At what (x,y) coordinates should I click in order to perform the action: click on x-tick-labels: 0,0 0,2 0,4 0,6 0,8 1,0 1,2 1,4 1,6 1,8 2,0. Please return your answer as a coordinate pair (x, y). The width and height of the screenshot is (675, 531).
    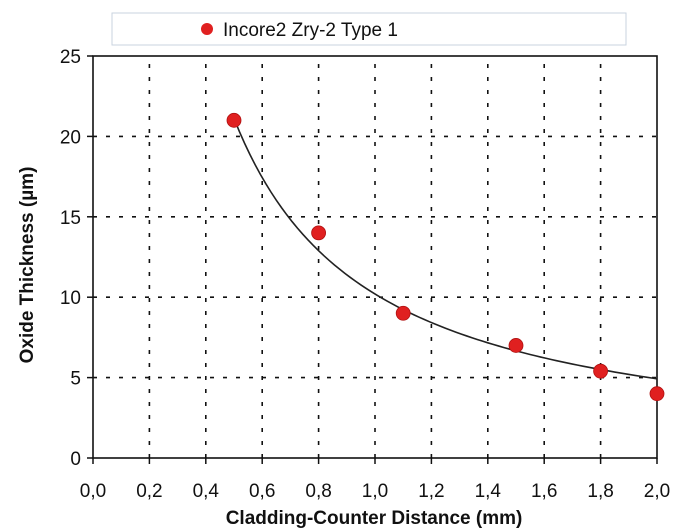
    Looking at the image, I should click on (375, 491).